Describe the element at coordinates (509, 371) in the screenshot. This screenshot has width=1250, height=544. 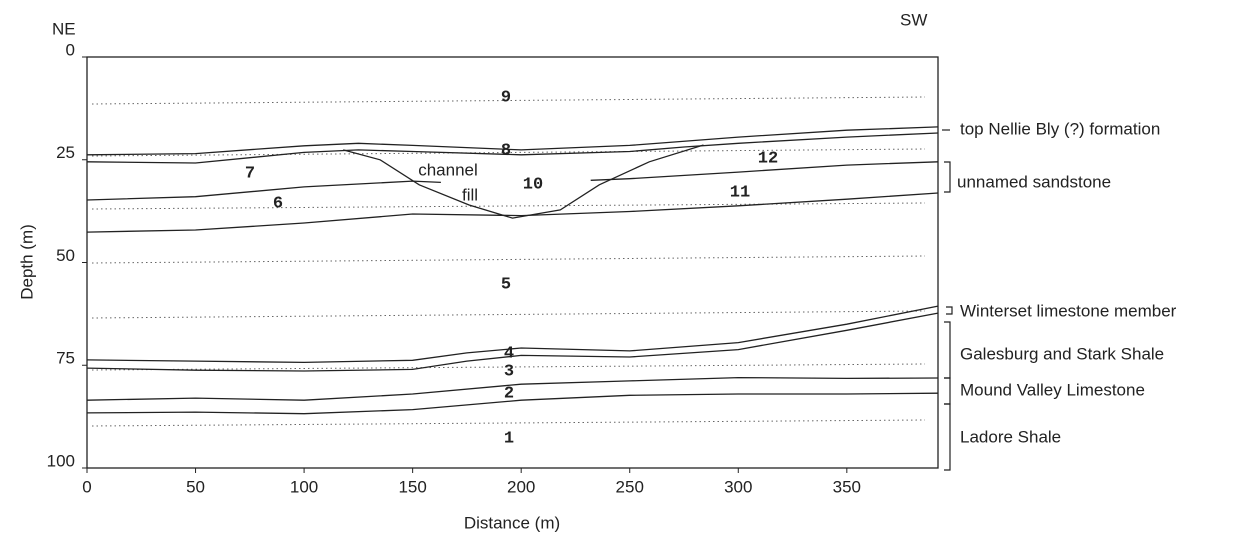
I see `layer-label: 3` at that location.